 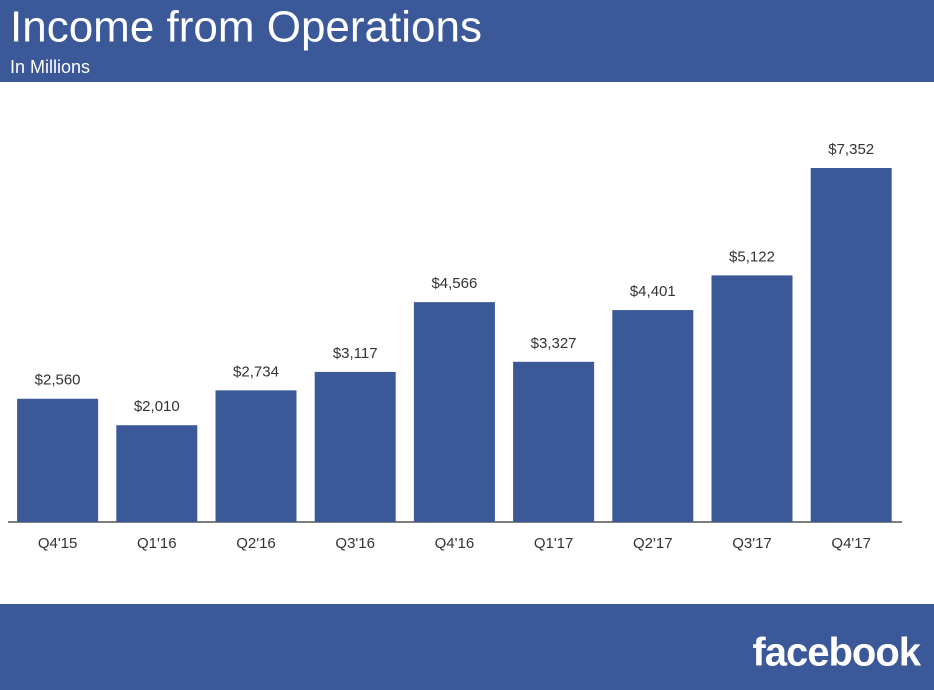 I want to click on value-label: $4,566, so click(x=454, y=283).